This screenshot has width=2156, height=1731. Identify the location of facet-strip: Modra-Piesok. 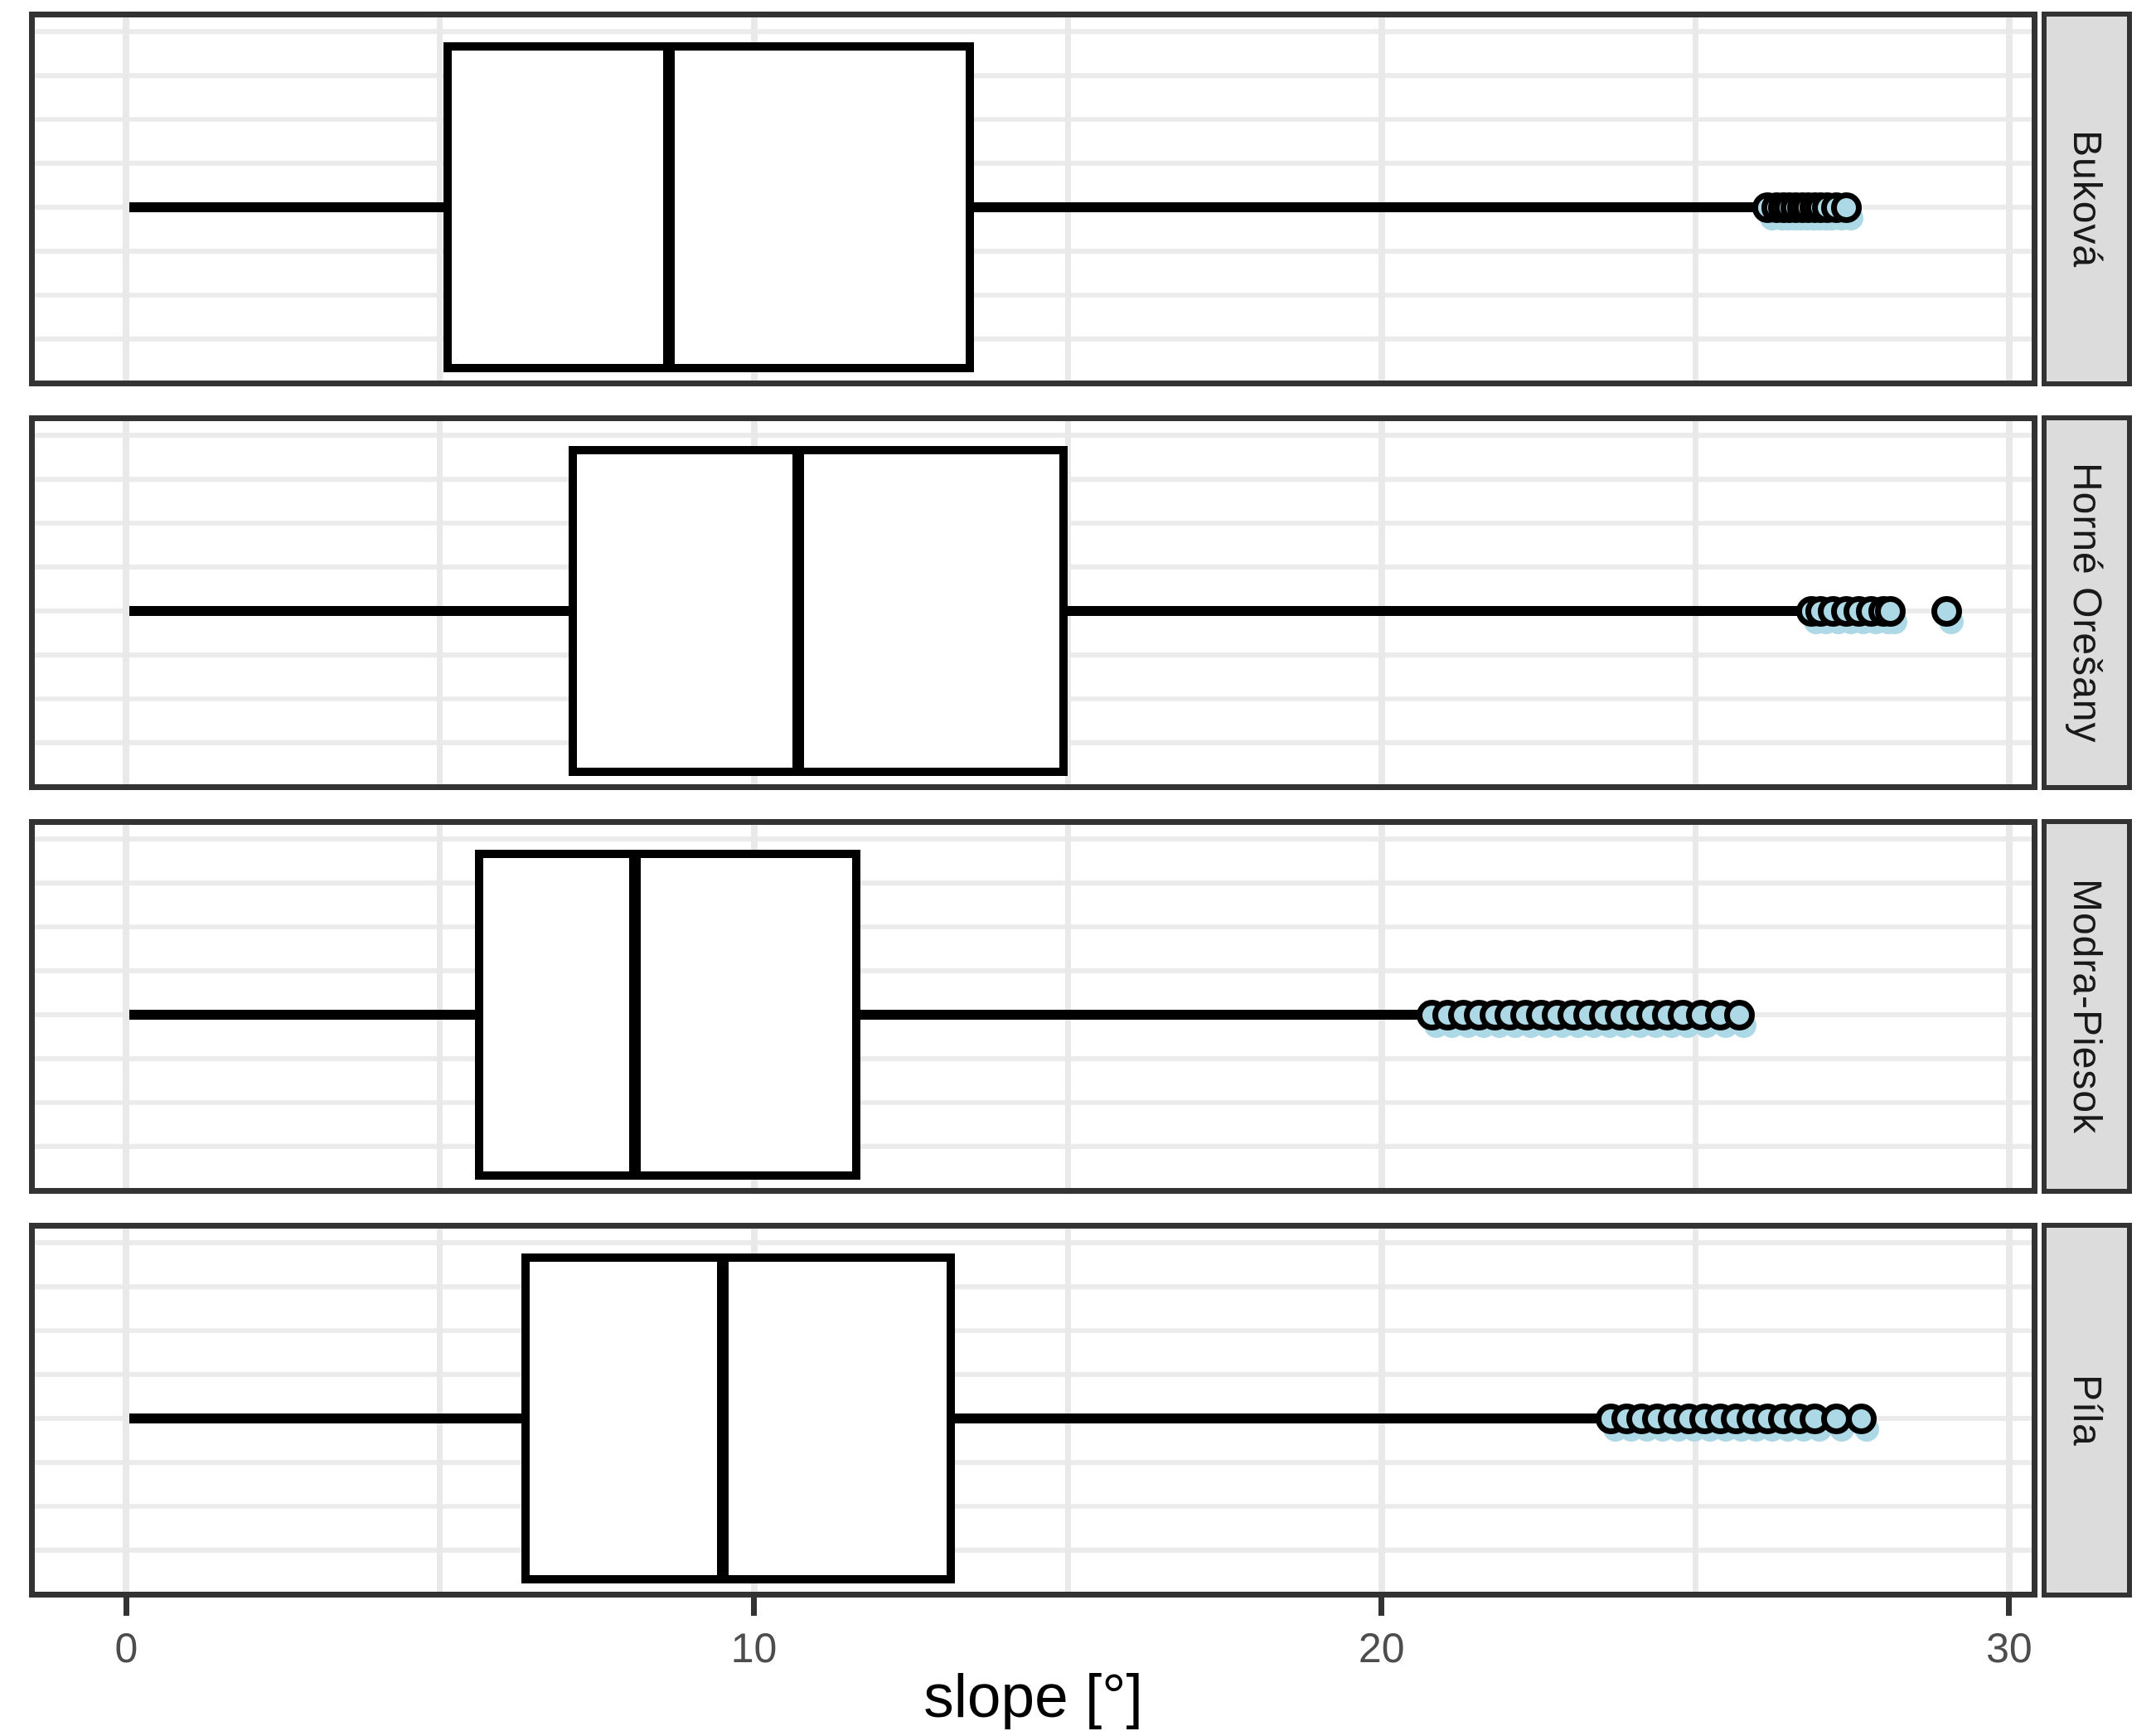
(2087, 1006).